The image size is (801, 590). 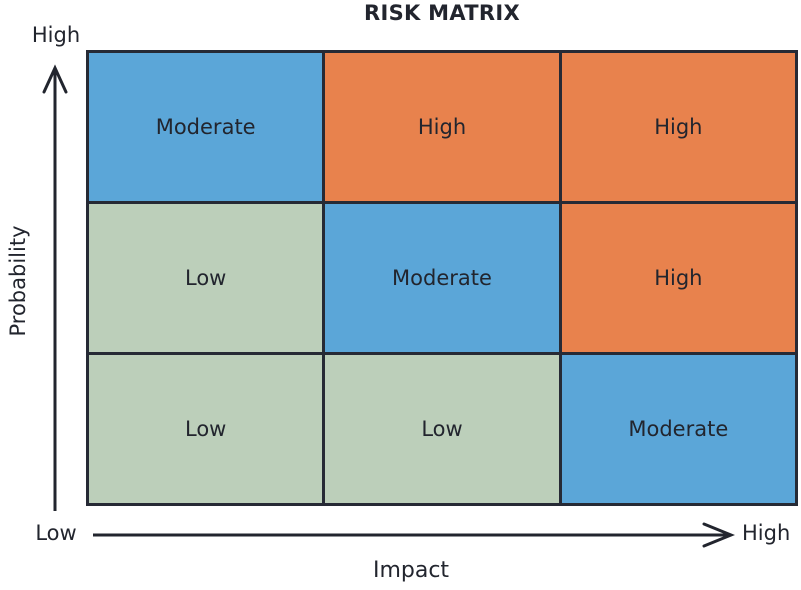 I want to click on y-axis-high-label: High, so click(x=56, y=35).